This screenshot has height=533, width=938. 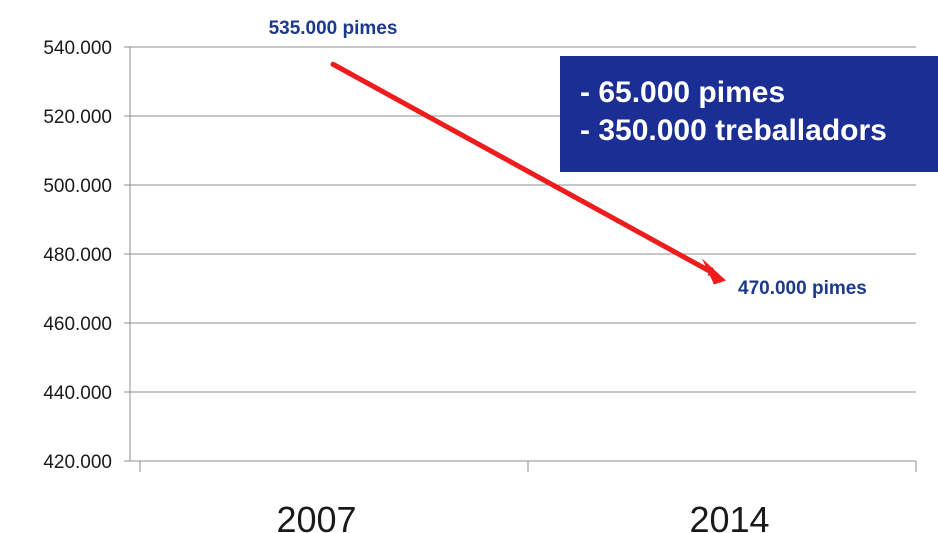 I want to click on y-tick-label: 520.000, so click(x=77, y=117).